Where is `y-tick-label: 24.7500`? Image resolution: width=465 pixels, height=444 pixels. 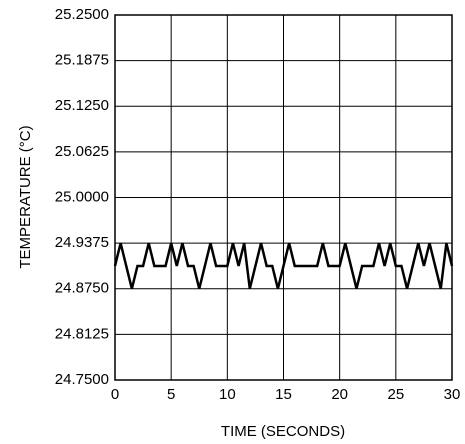 y-tick-label: 24.7500 is located at coordinates (82, 379).